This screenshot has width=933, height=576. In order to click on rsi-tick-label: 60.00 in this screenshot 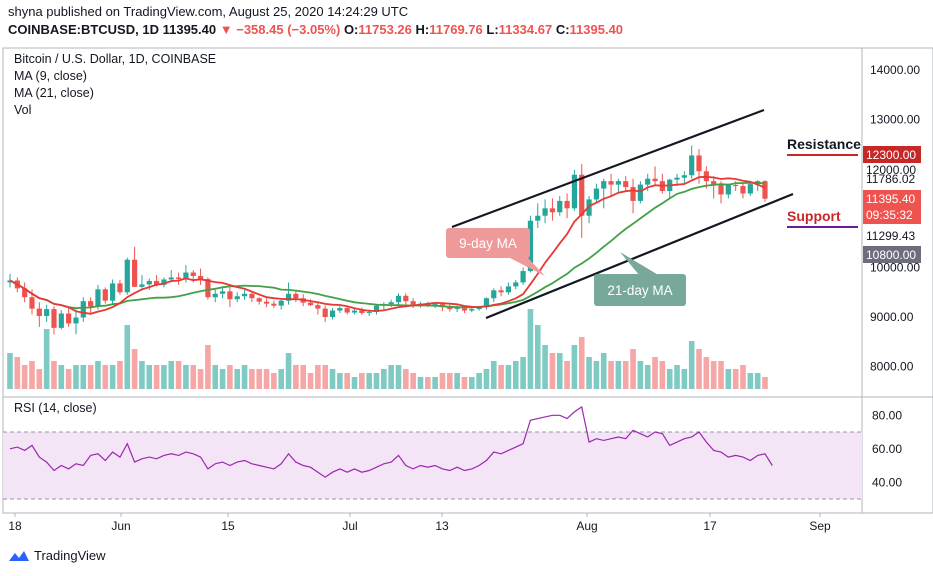, I will do `click(887, 449)`.